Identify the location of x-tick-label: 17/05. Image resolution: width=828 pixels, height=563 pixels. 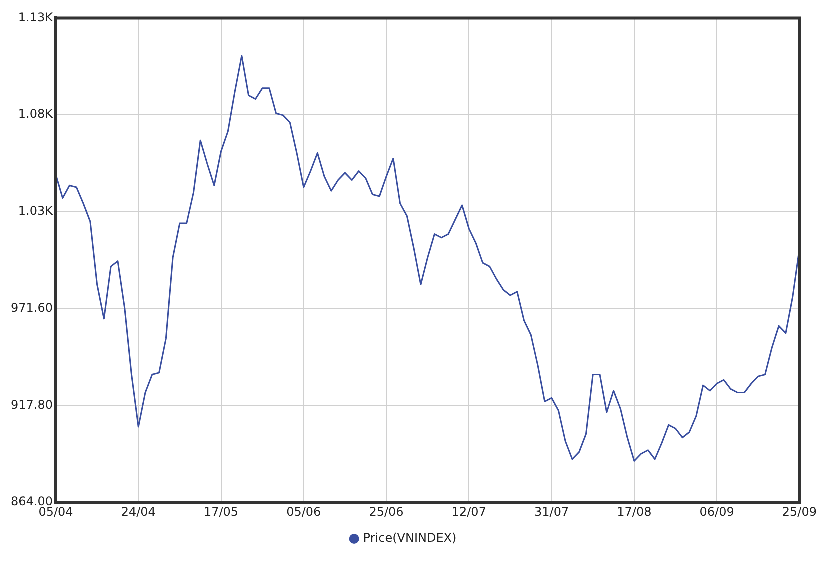
(221, 511).